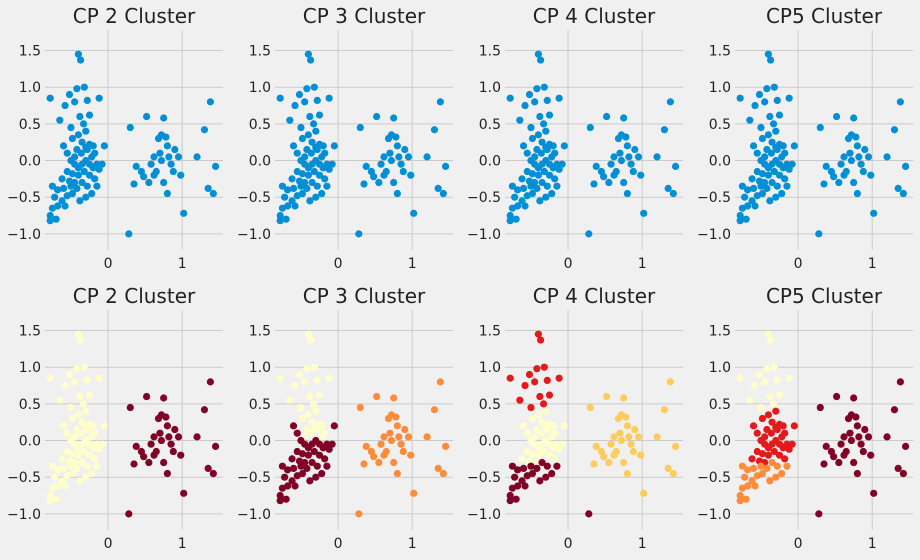 The width and height of the screenshot is (920, 560). I want to click on y-tick-label: −1.0, so click(24, 515).